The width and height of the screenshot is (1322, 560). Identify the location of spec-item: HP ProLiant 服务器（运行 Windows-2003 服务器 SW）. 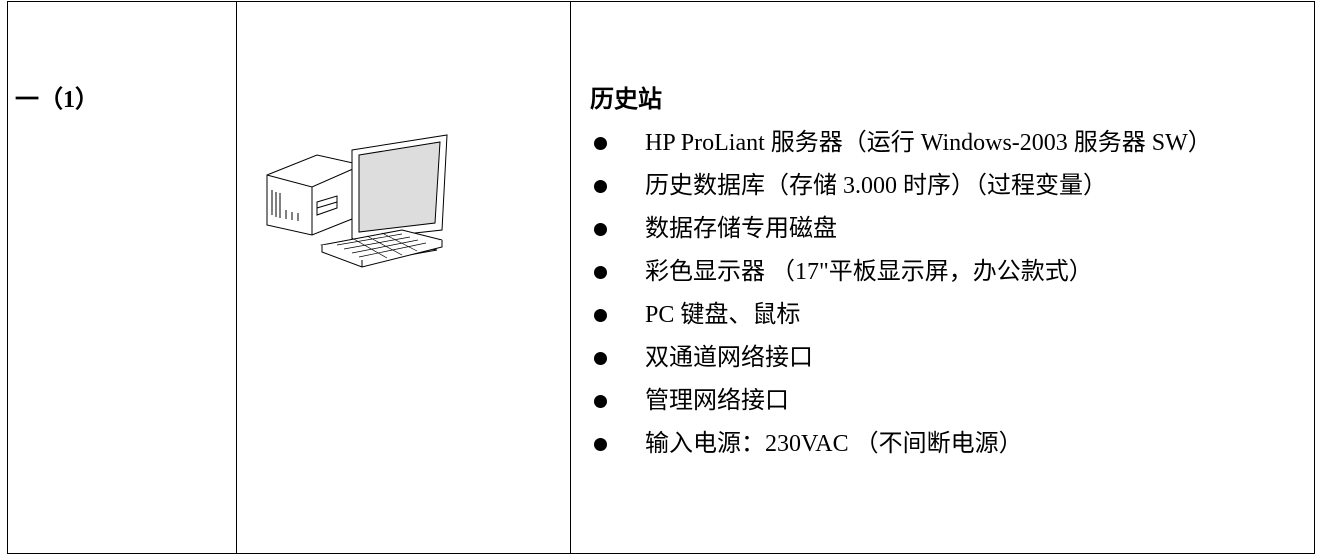
(947, 143).